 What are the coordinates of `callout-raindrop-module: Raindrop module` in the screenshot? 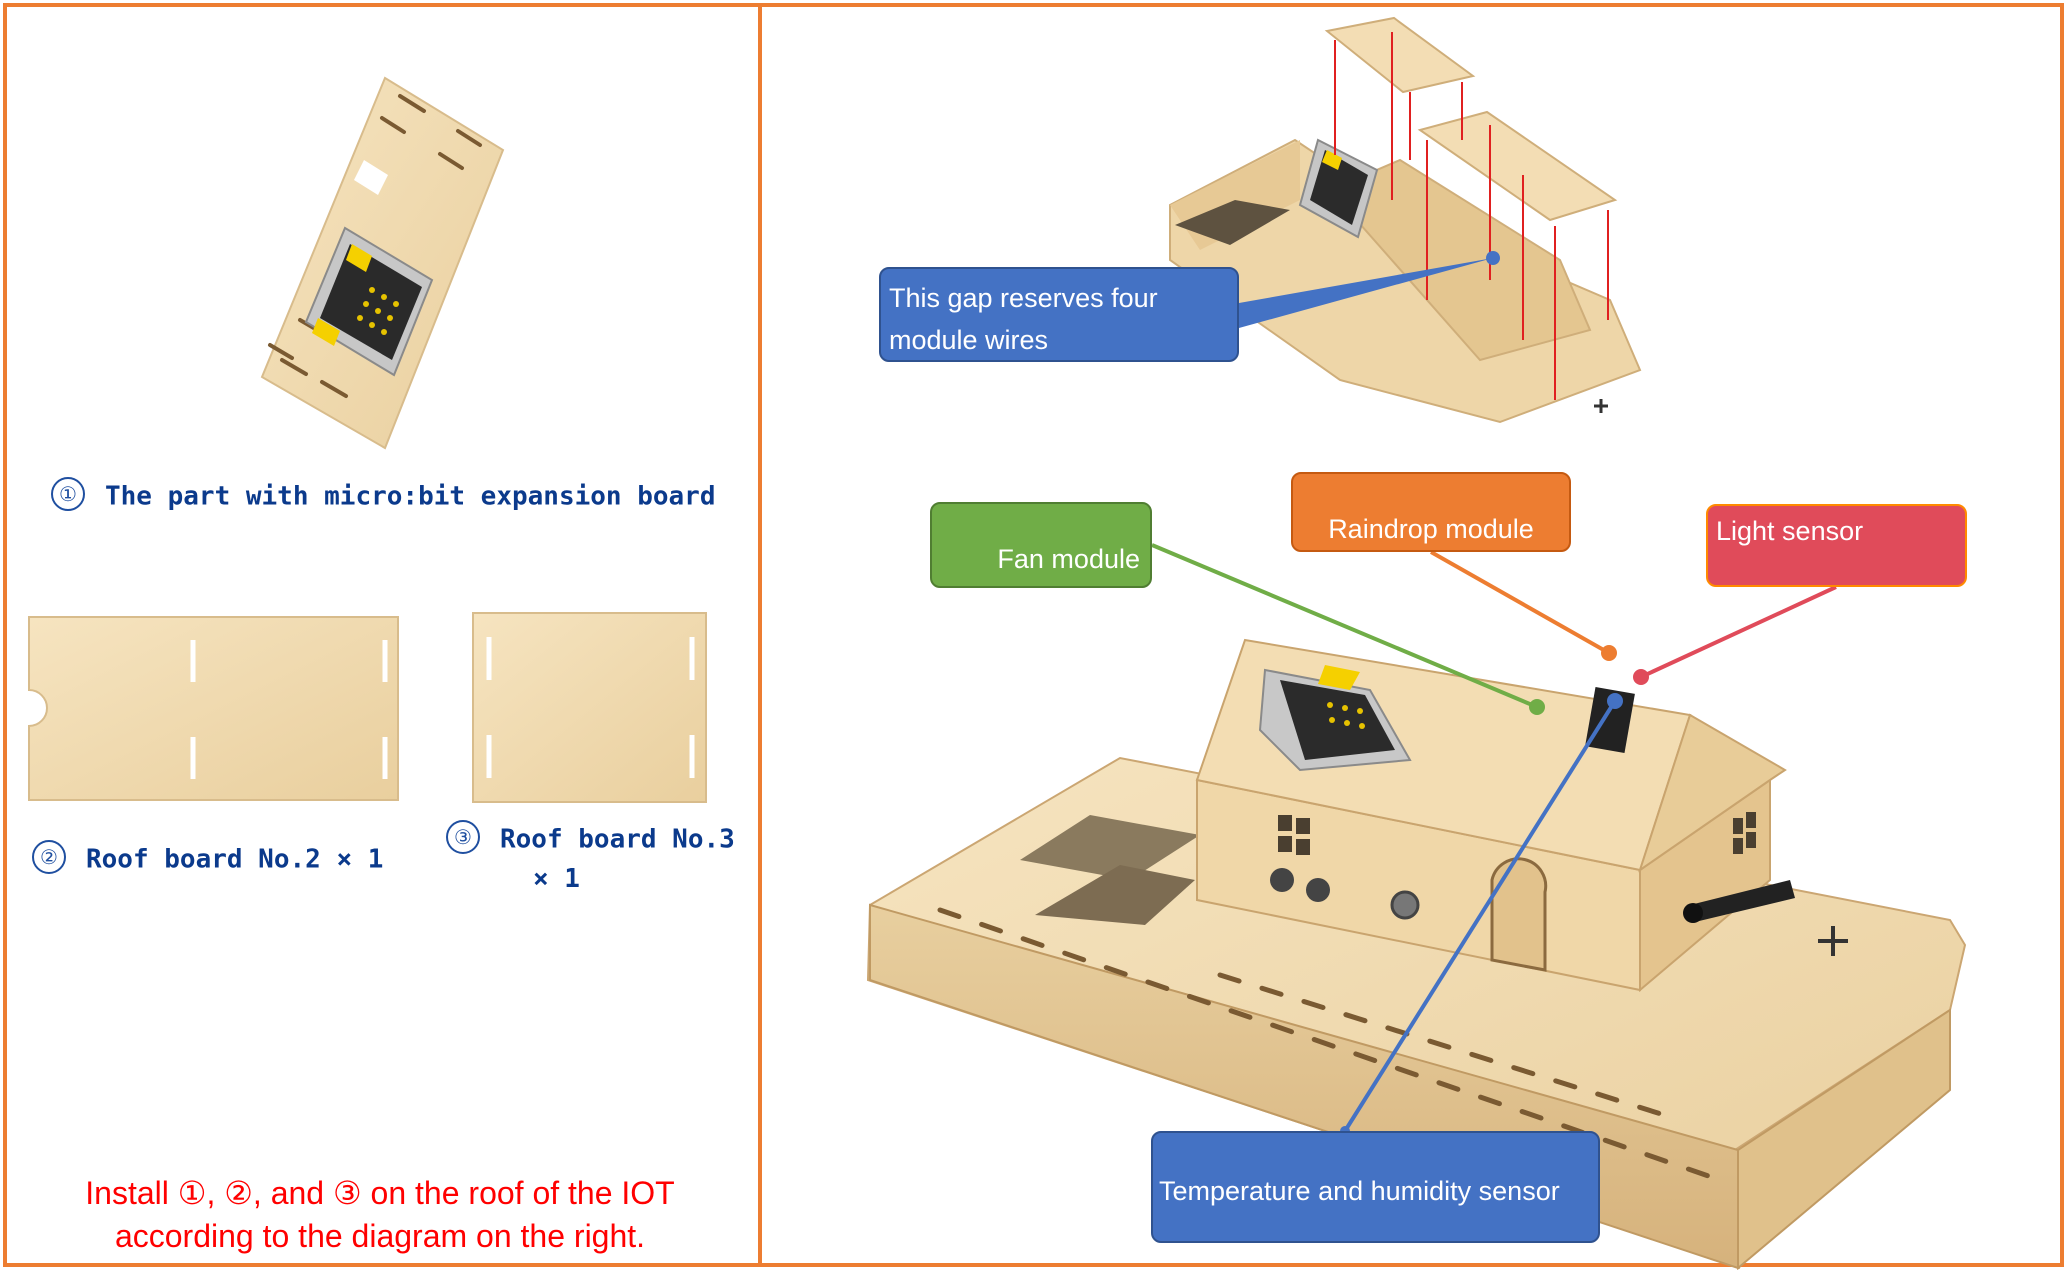 It's located at (1431, 512).